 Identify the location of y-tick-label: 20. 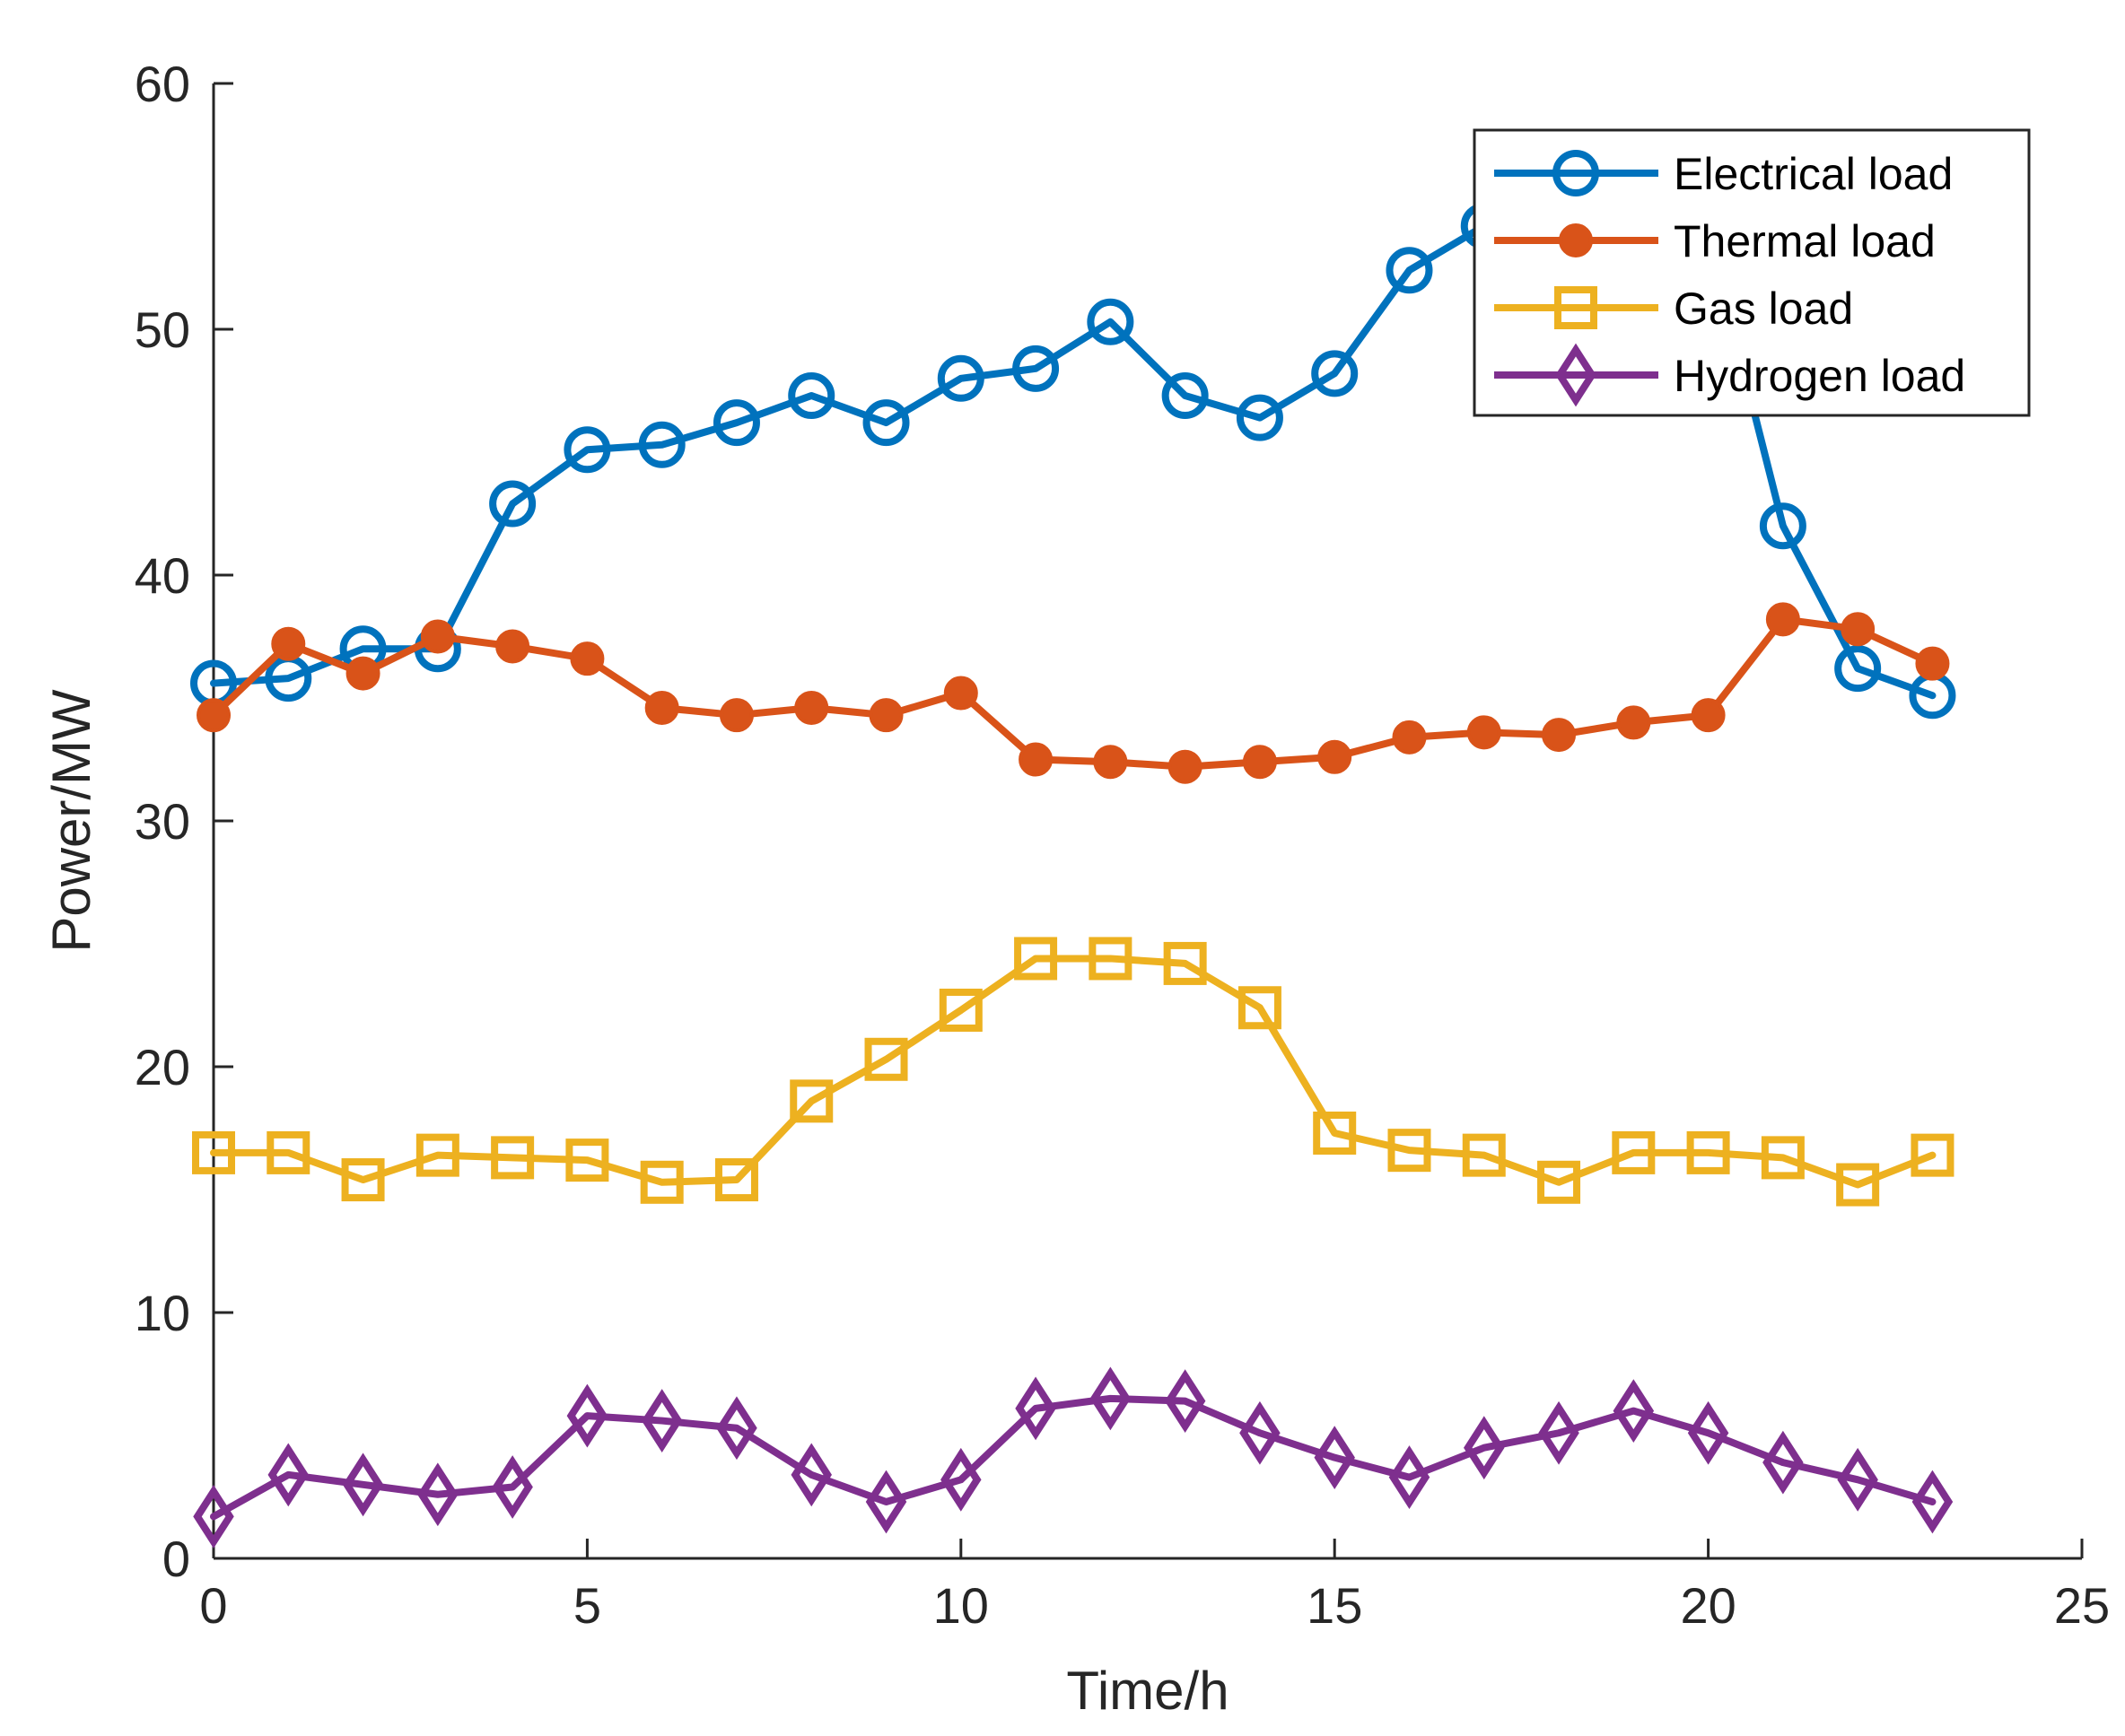
(162, 1067).